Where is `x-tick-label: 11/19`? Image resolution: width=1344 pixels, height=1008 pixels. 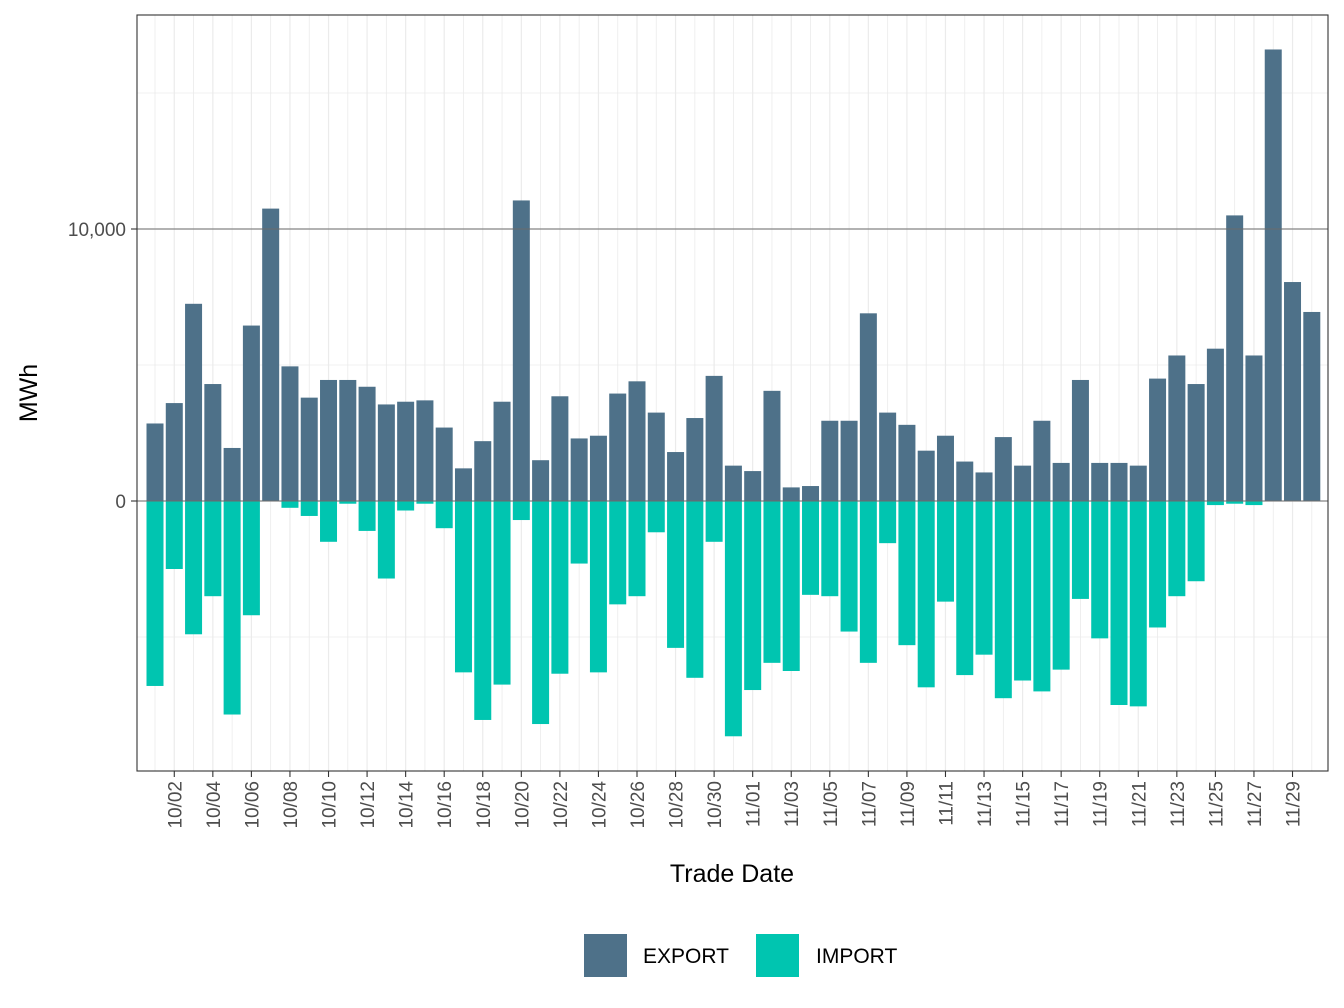 x-tick-label: 11/19 is located at coordinates (1101, 804).